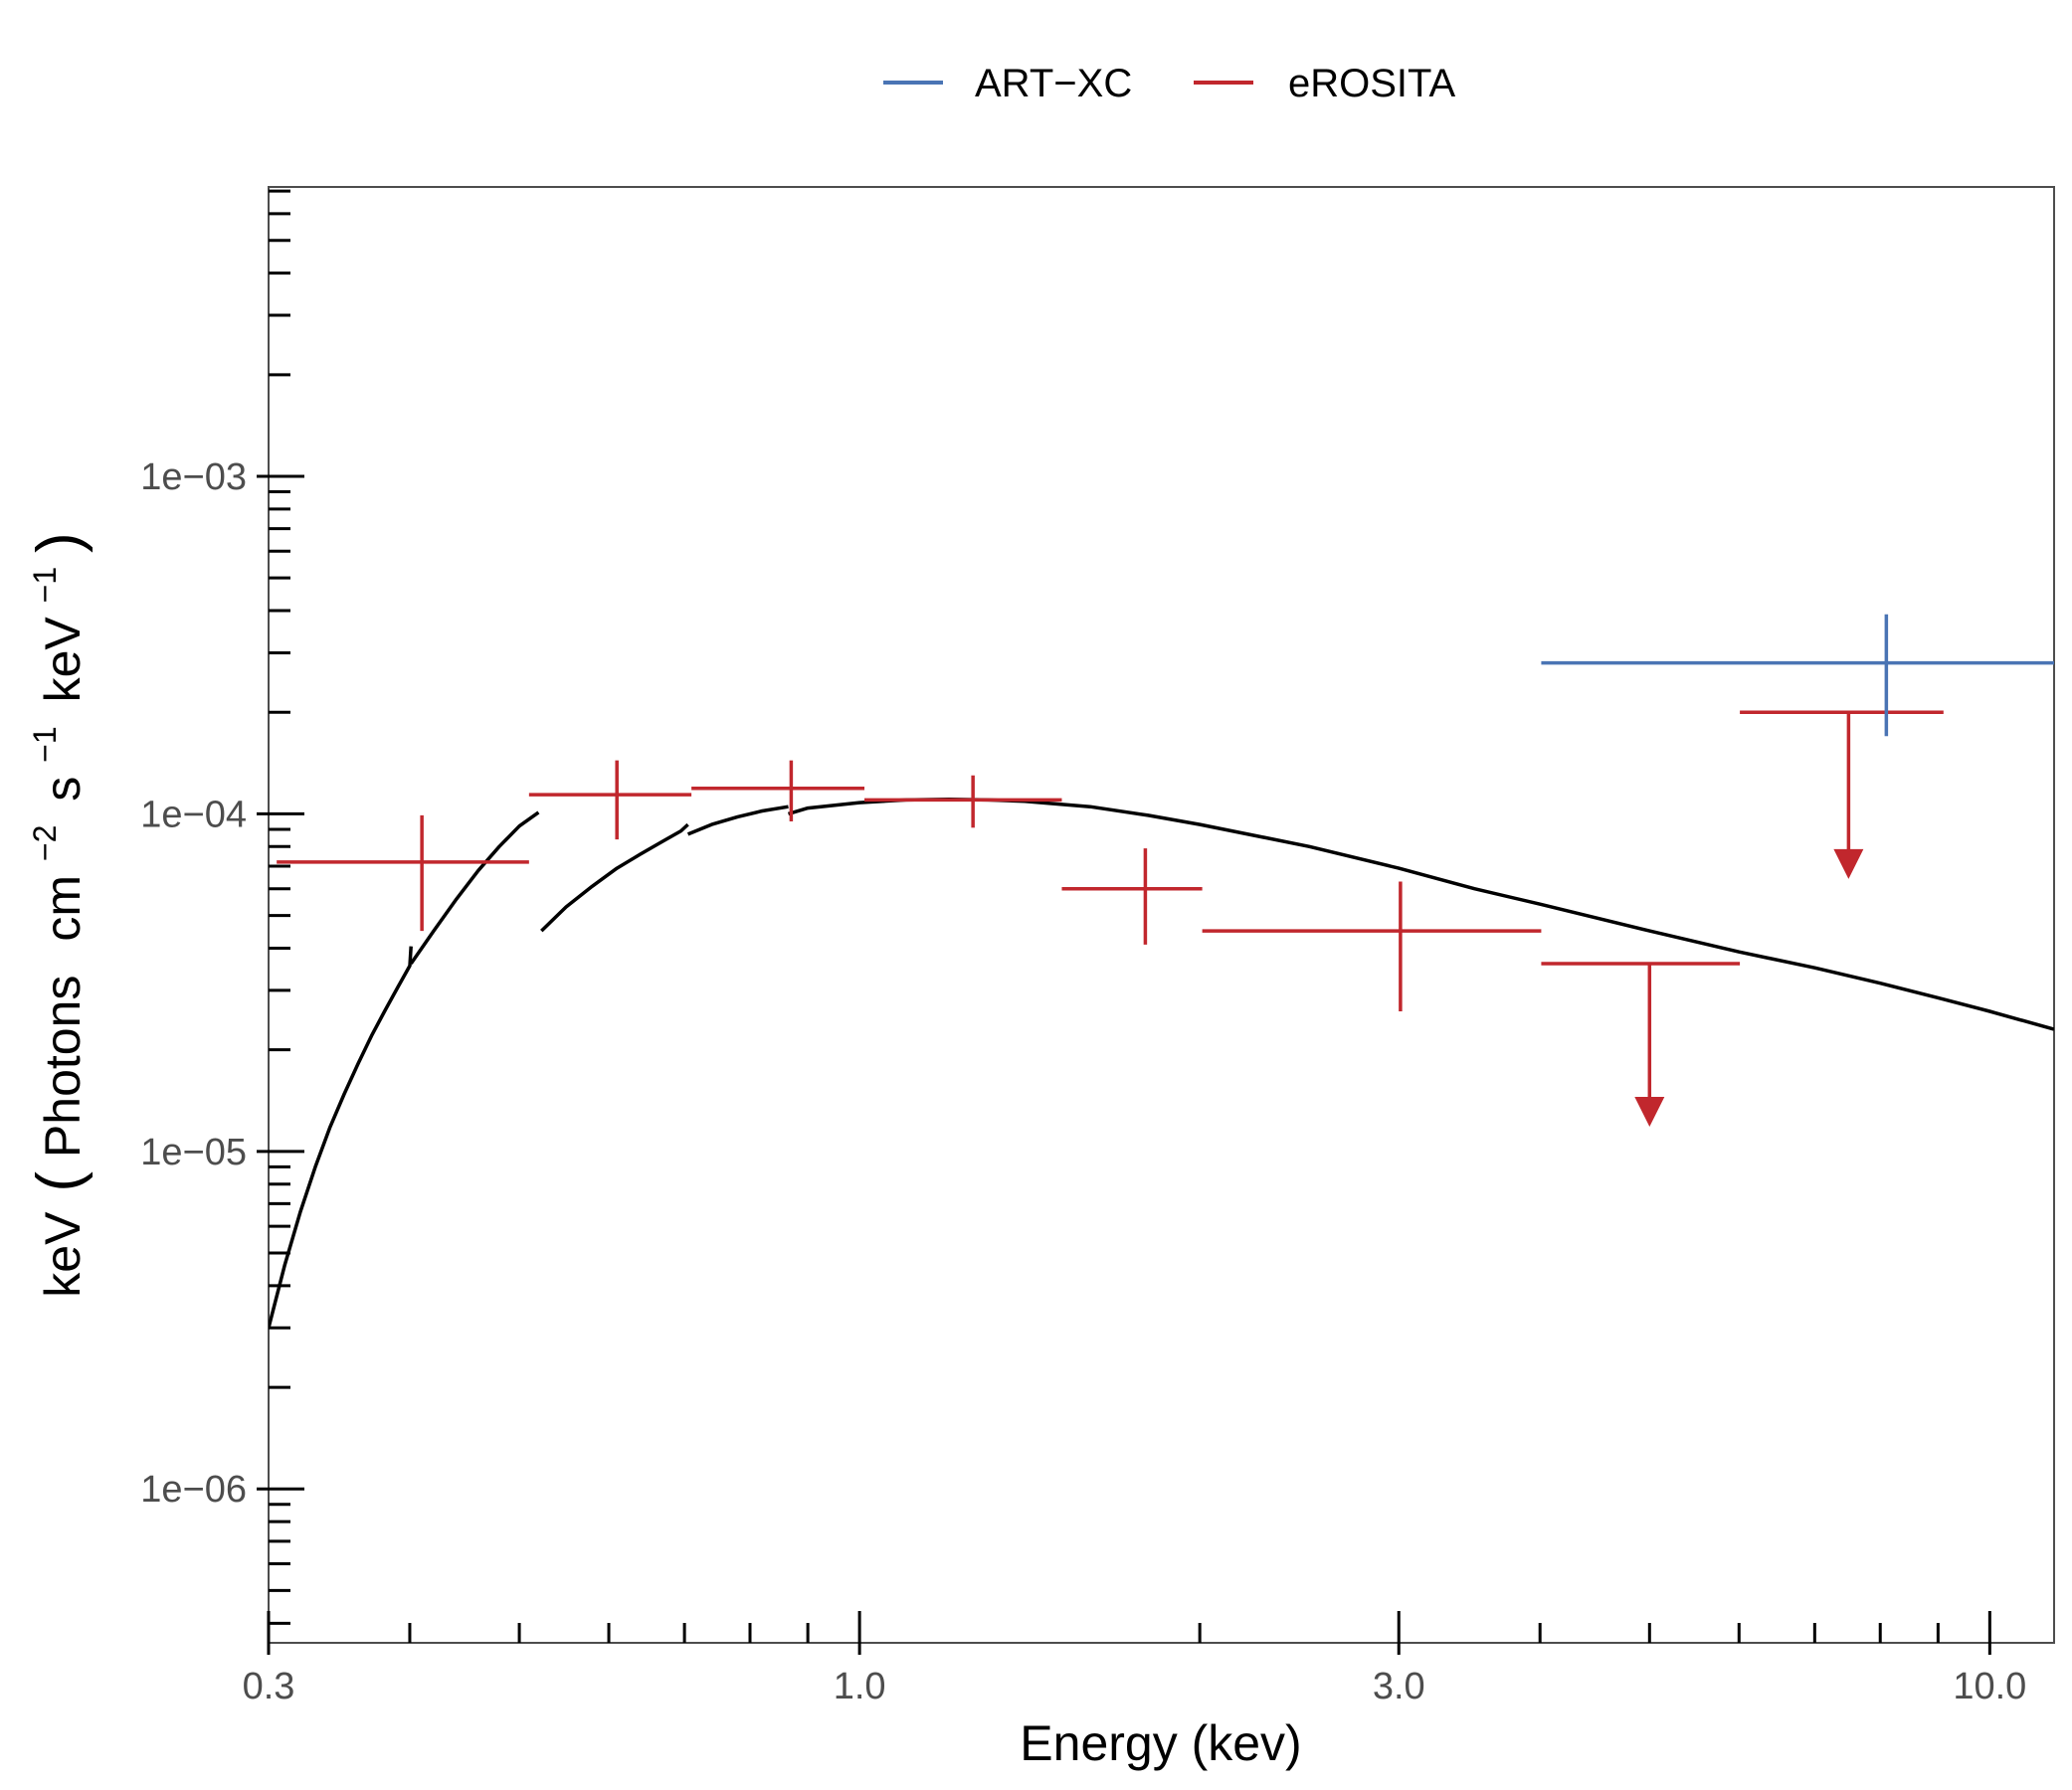 This screenshot has width=2072, height=1790. I want to click on x-tick-label-0: 0.3, so click(269, 1686).